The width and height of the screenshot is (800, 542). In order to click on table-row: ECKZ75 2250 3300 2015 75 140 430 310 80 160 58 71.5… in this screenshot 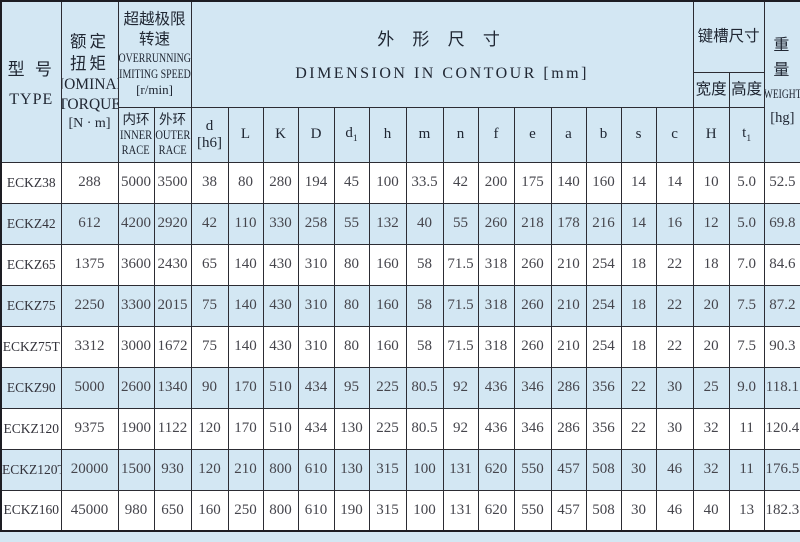, I will do `click(400, 305)`.